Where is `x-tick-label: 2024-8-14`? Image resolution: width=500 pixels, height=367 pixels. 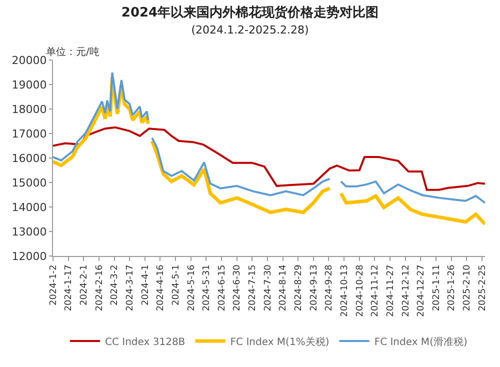
x-tick-label: 2024-8-14 is located at coordinates (283, 288).